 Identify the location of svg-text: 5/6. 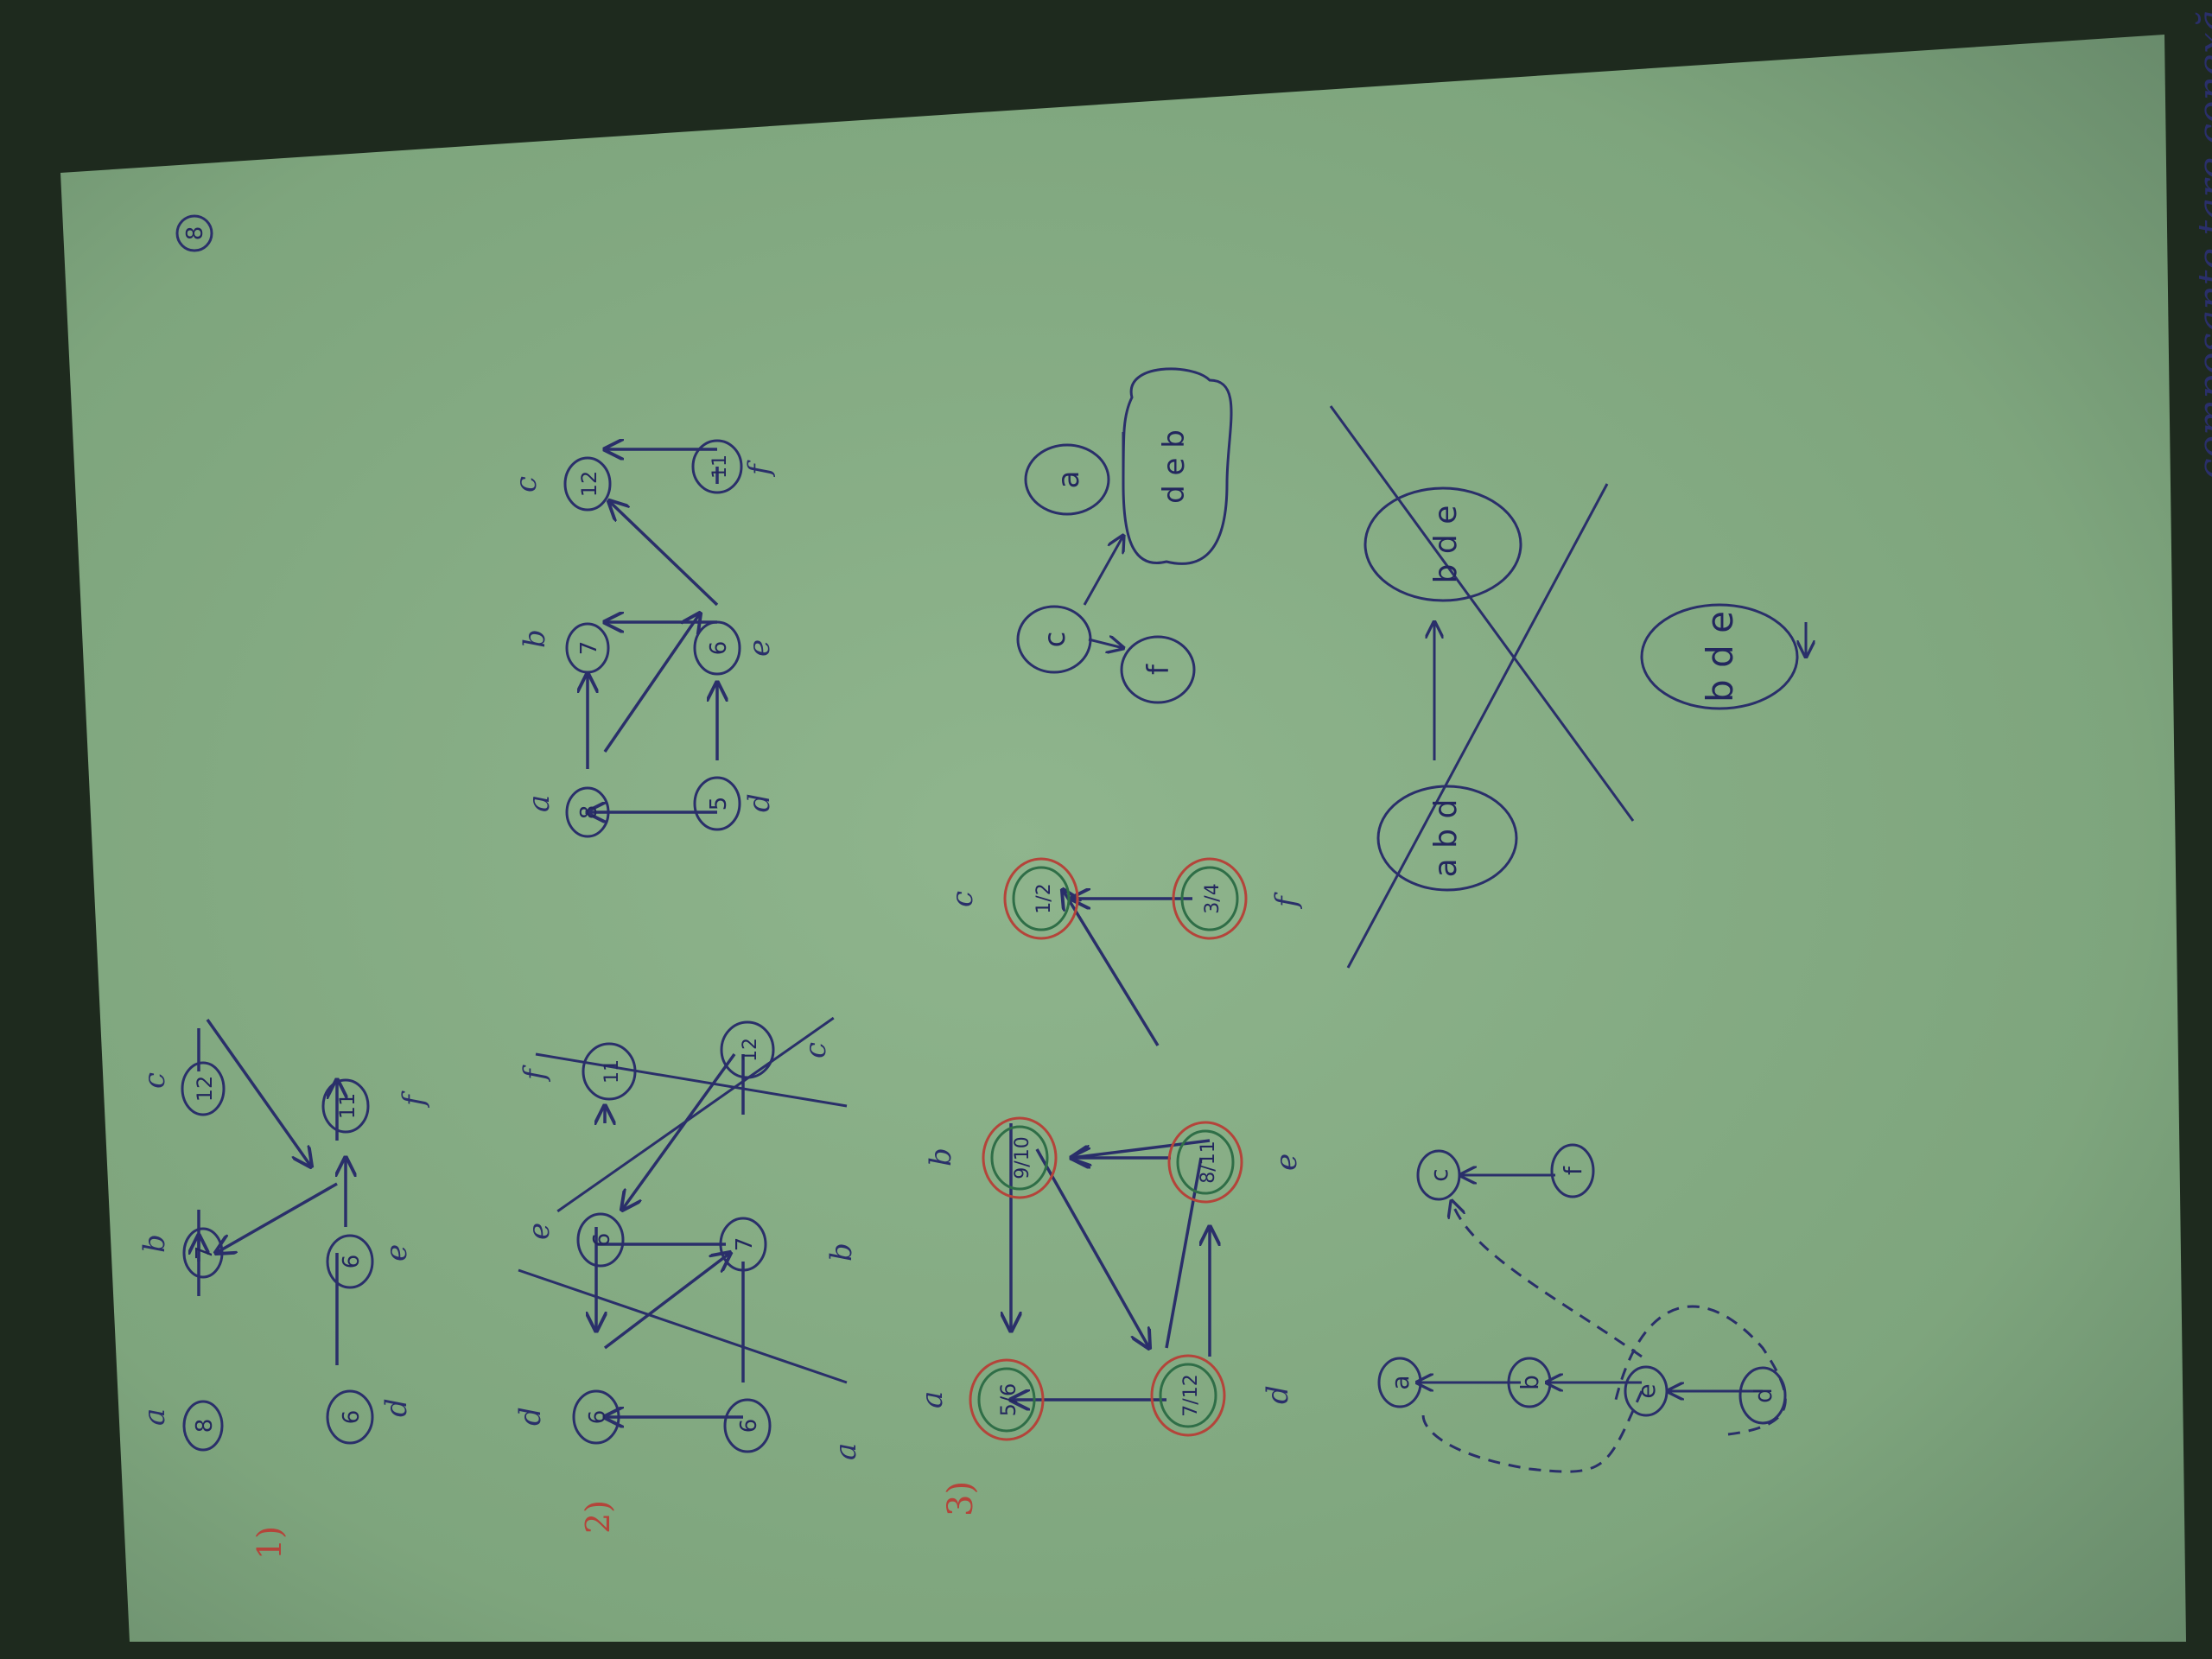
(1008, 1400).